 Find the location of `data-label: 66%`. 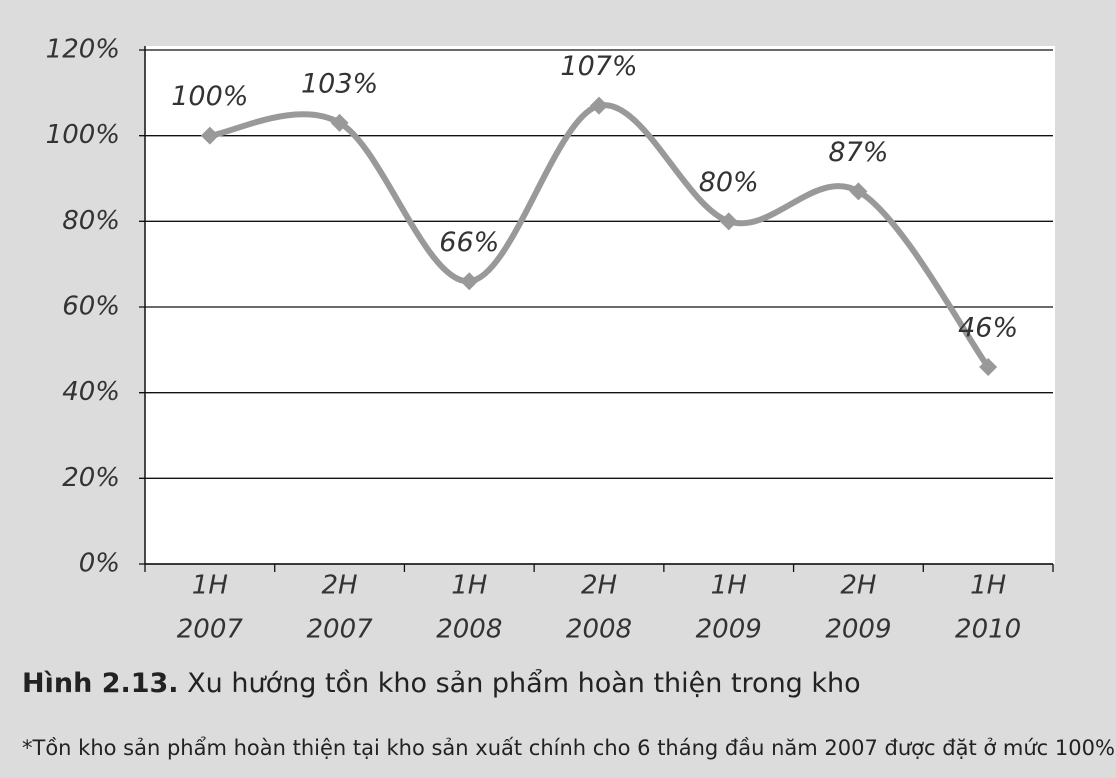

data-label: 66% is located at coordinates (469, 242).